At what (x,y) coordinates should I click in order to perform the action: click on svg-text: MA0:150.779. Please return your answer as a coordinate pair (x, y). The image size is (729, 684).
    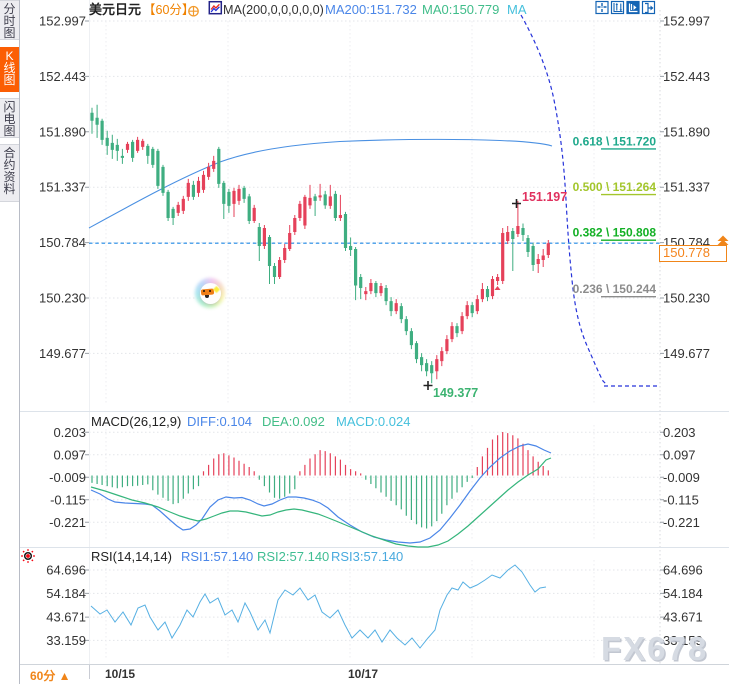
    Looking at the image, I should click on (460, 9).